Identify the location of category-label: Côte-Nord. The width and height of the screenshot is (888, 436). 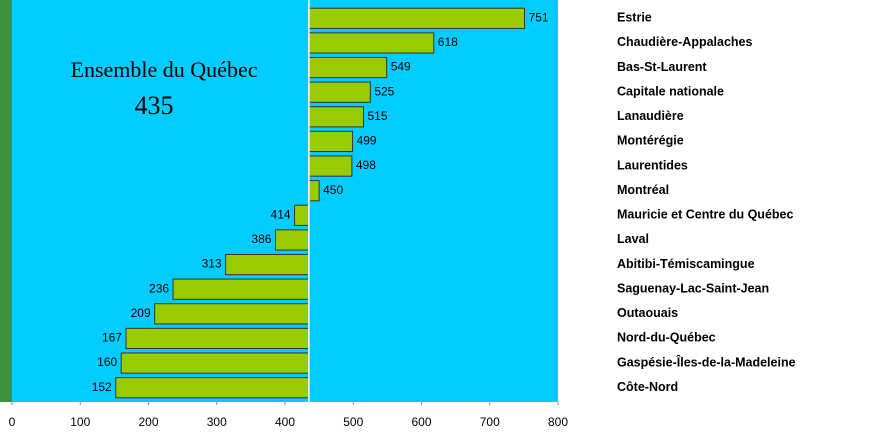
(647, 387).